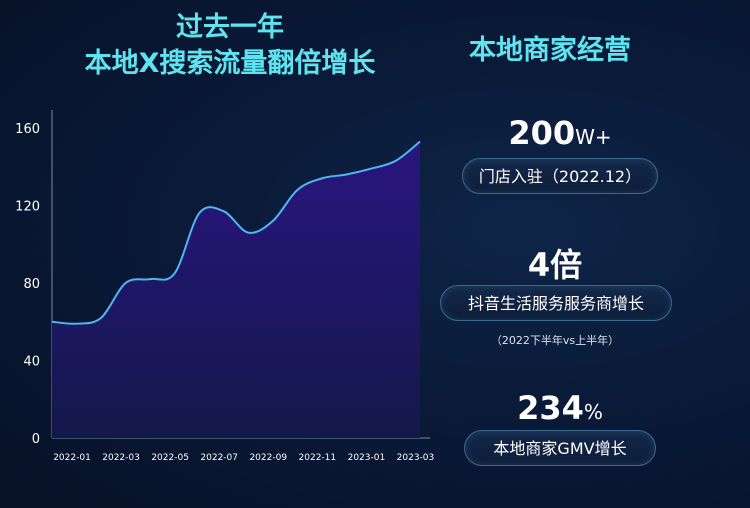  I want to click on x-tick-label: 2022-11, so click(318, 458).